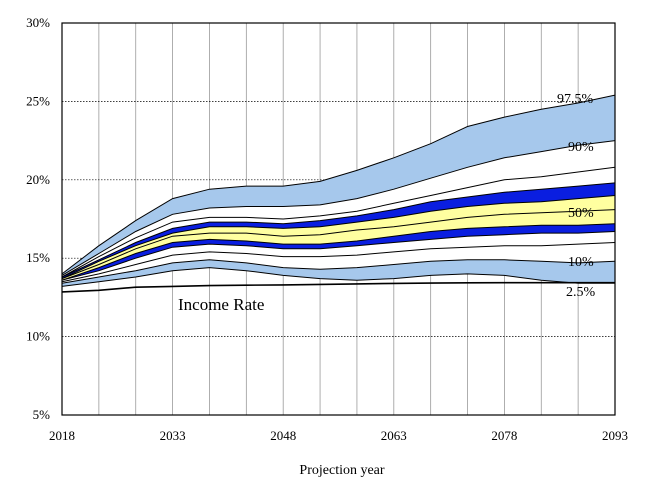 The width and height of the screenshot is (648, 504). Describe the element at coordinates (581, 262) in the screenshot. I see `label-10: 10%` at that location.